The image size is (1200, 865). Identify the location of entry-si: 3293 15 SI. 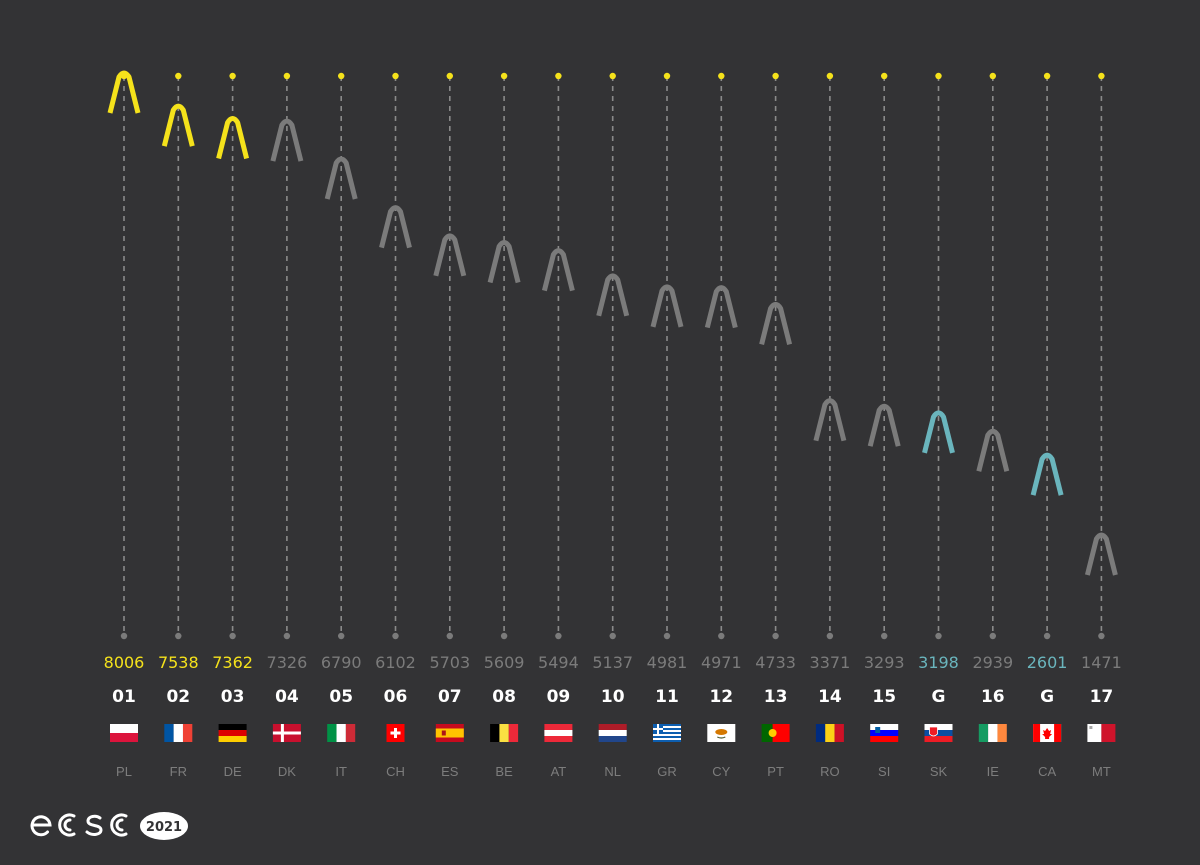
(884, 425).